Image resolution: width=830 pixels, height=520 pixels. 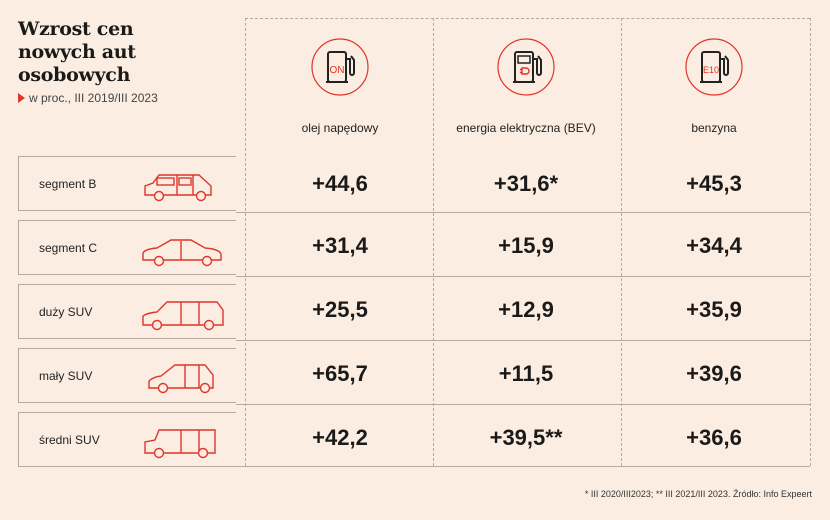 I want to click on chart-title: Wzrost cen nowych aut osobowych, so click(x=118, y=52).